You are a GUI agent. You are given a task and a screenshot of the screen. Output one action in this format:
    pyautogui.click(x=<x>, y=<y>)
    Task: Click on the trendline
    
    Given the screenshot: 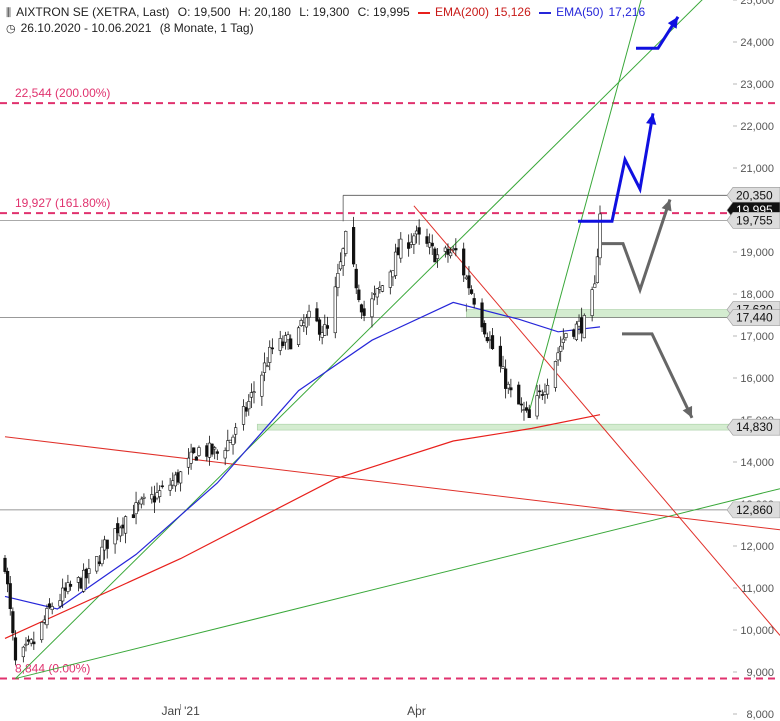 What is the action you would take?
    pyautogui.click(x=392, y=483)
    